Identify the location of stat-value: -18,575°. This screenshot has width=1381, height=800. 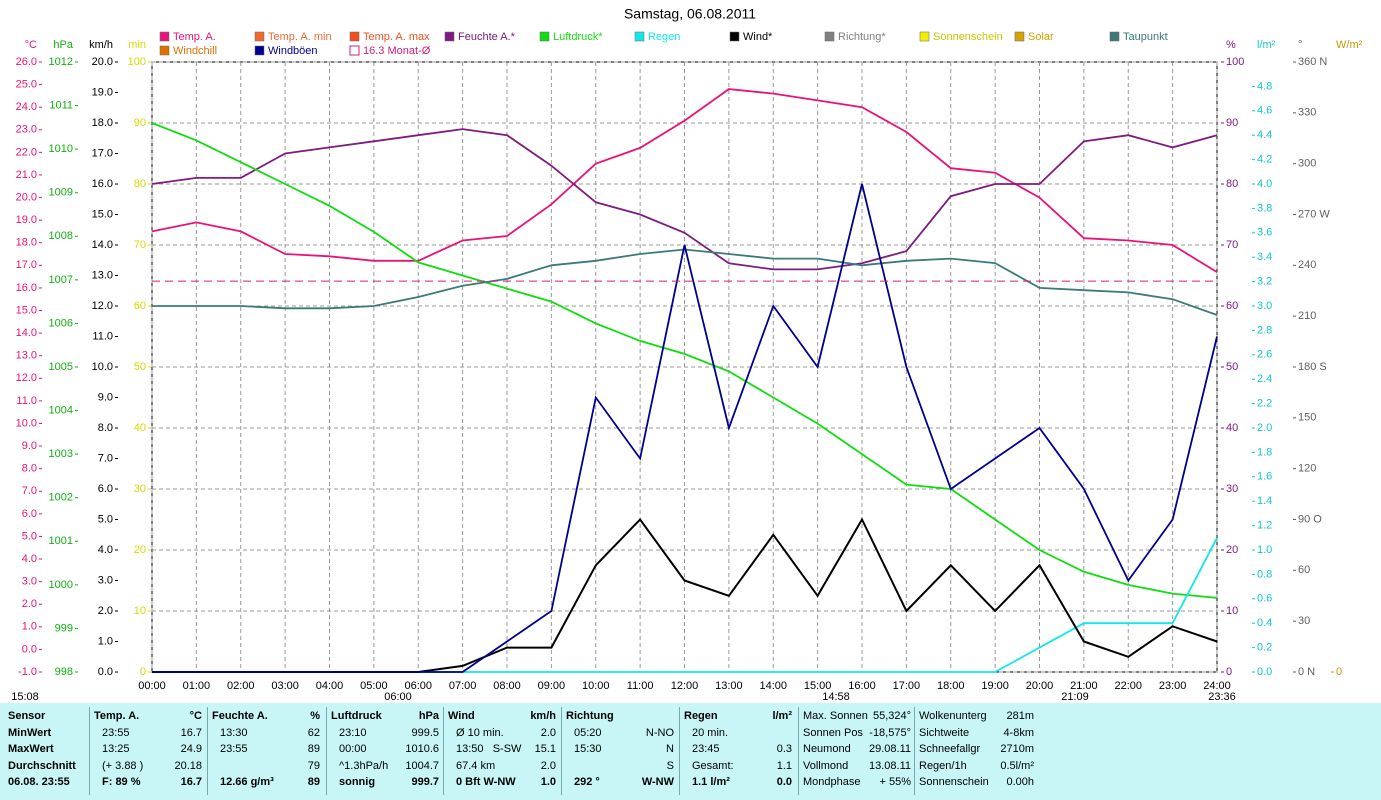
(890, 732).